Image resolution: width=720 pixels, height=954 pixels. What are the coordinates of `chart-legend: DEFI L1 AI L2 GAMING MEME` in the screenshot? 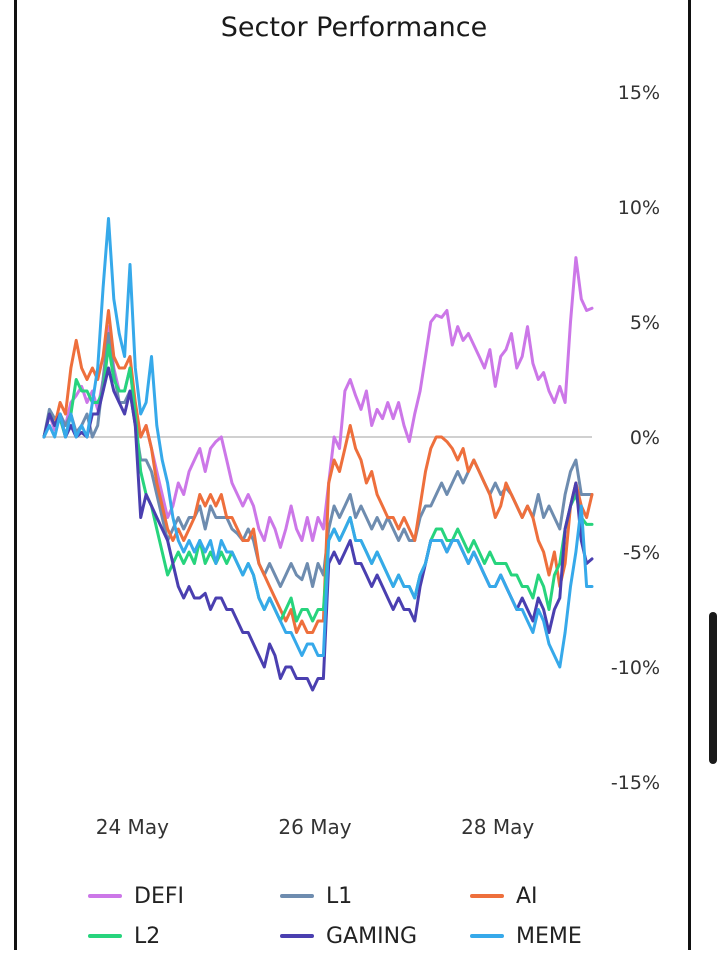 It's located at (354, 914).